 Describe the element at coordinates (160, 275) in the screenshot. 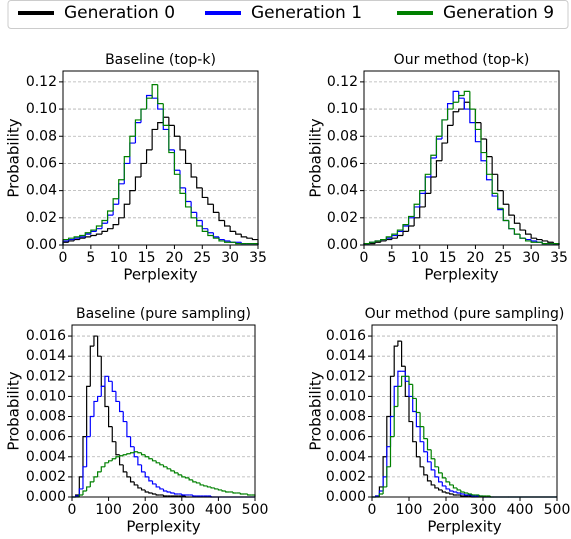

I see `x-axis-label: Perplexity` at that location.